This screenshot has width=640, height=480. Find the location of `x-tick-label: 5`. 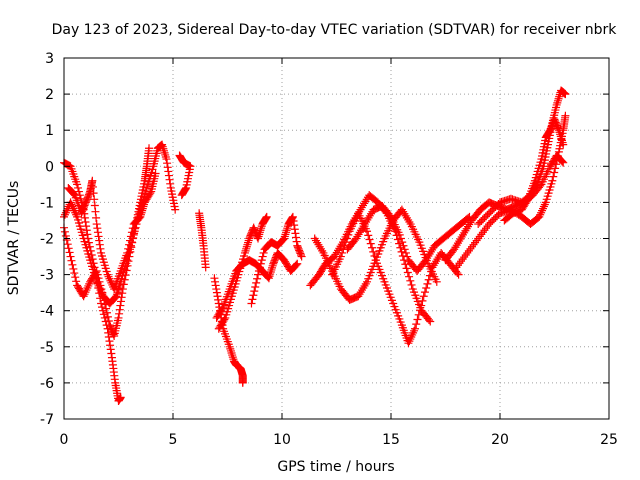

x-tick-label: 5 is located at coordinates (173, 440).